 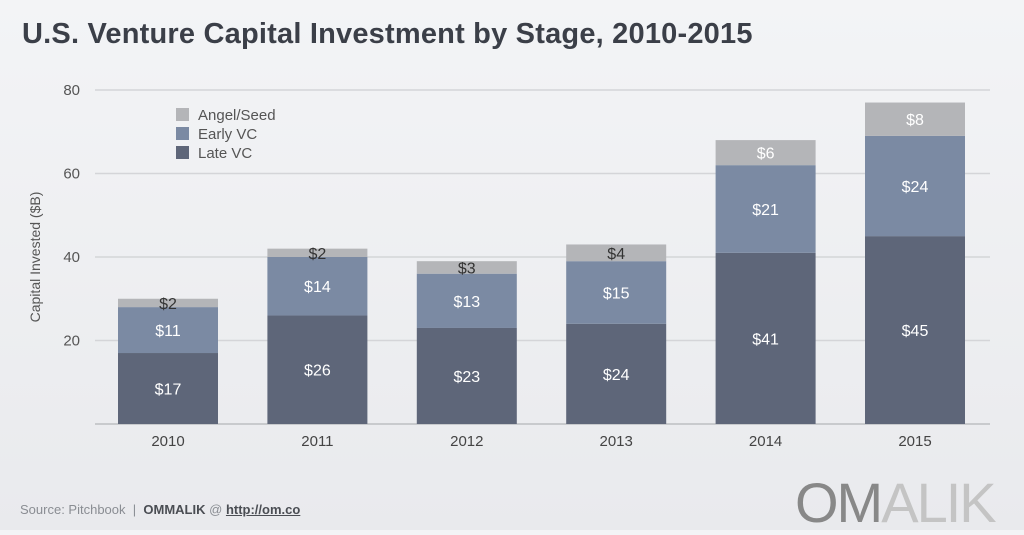 What do you see at coordinates (765, 441) in the screenshot?
I see `x-tick-label: 2014` at bounding box center [765, 441].